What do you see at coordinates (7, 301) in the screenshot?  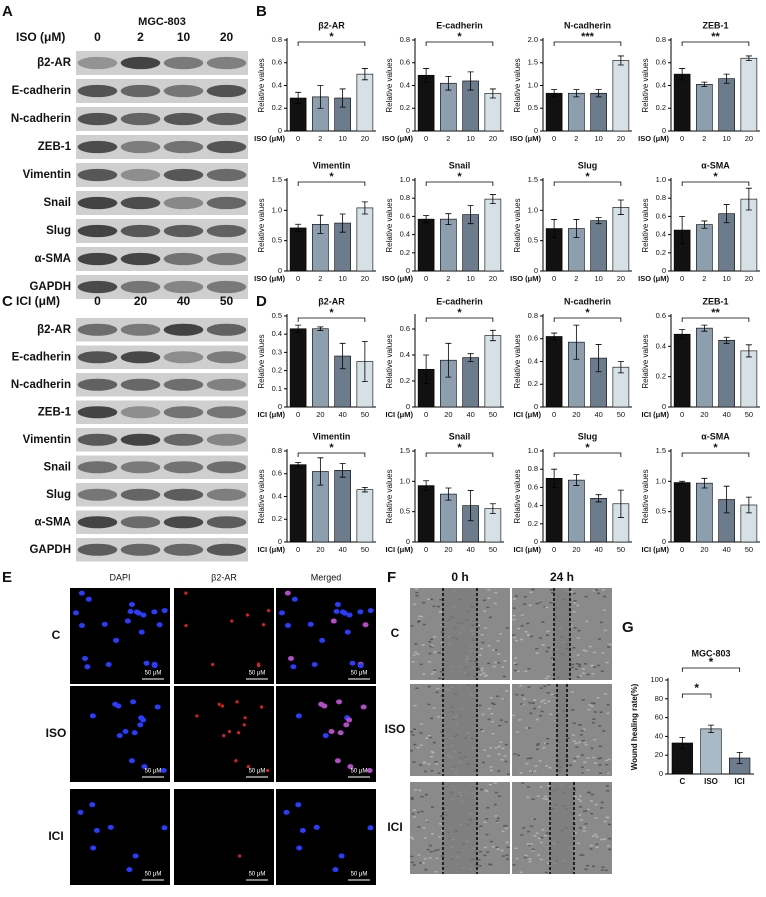 I see `panel-letter: C` at bounding box center [7, 301].